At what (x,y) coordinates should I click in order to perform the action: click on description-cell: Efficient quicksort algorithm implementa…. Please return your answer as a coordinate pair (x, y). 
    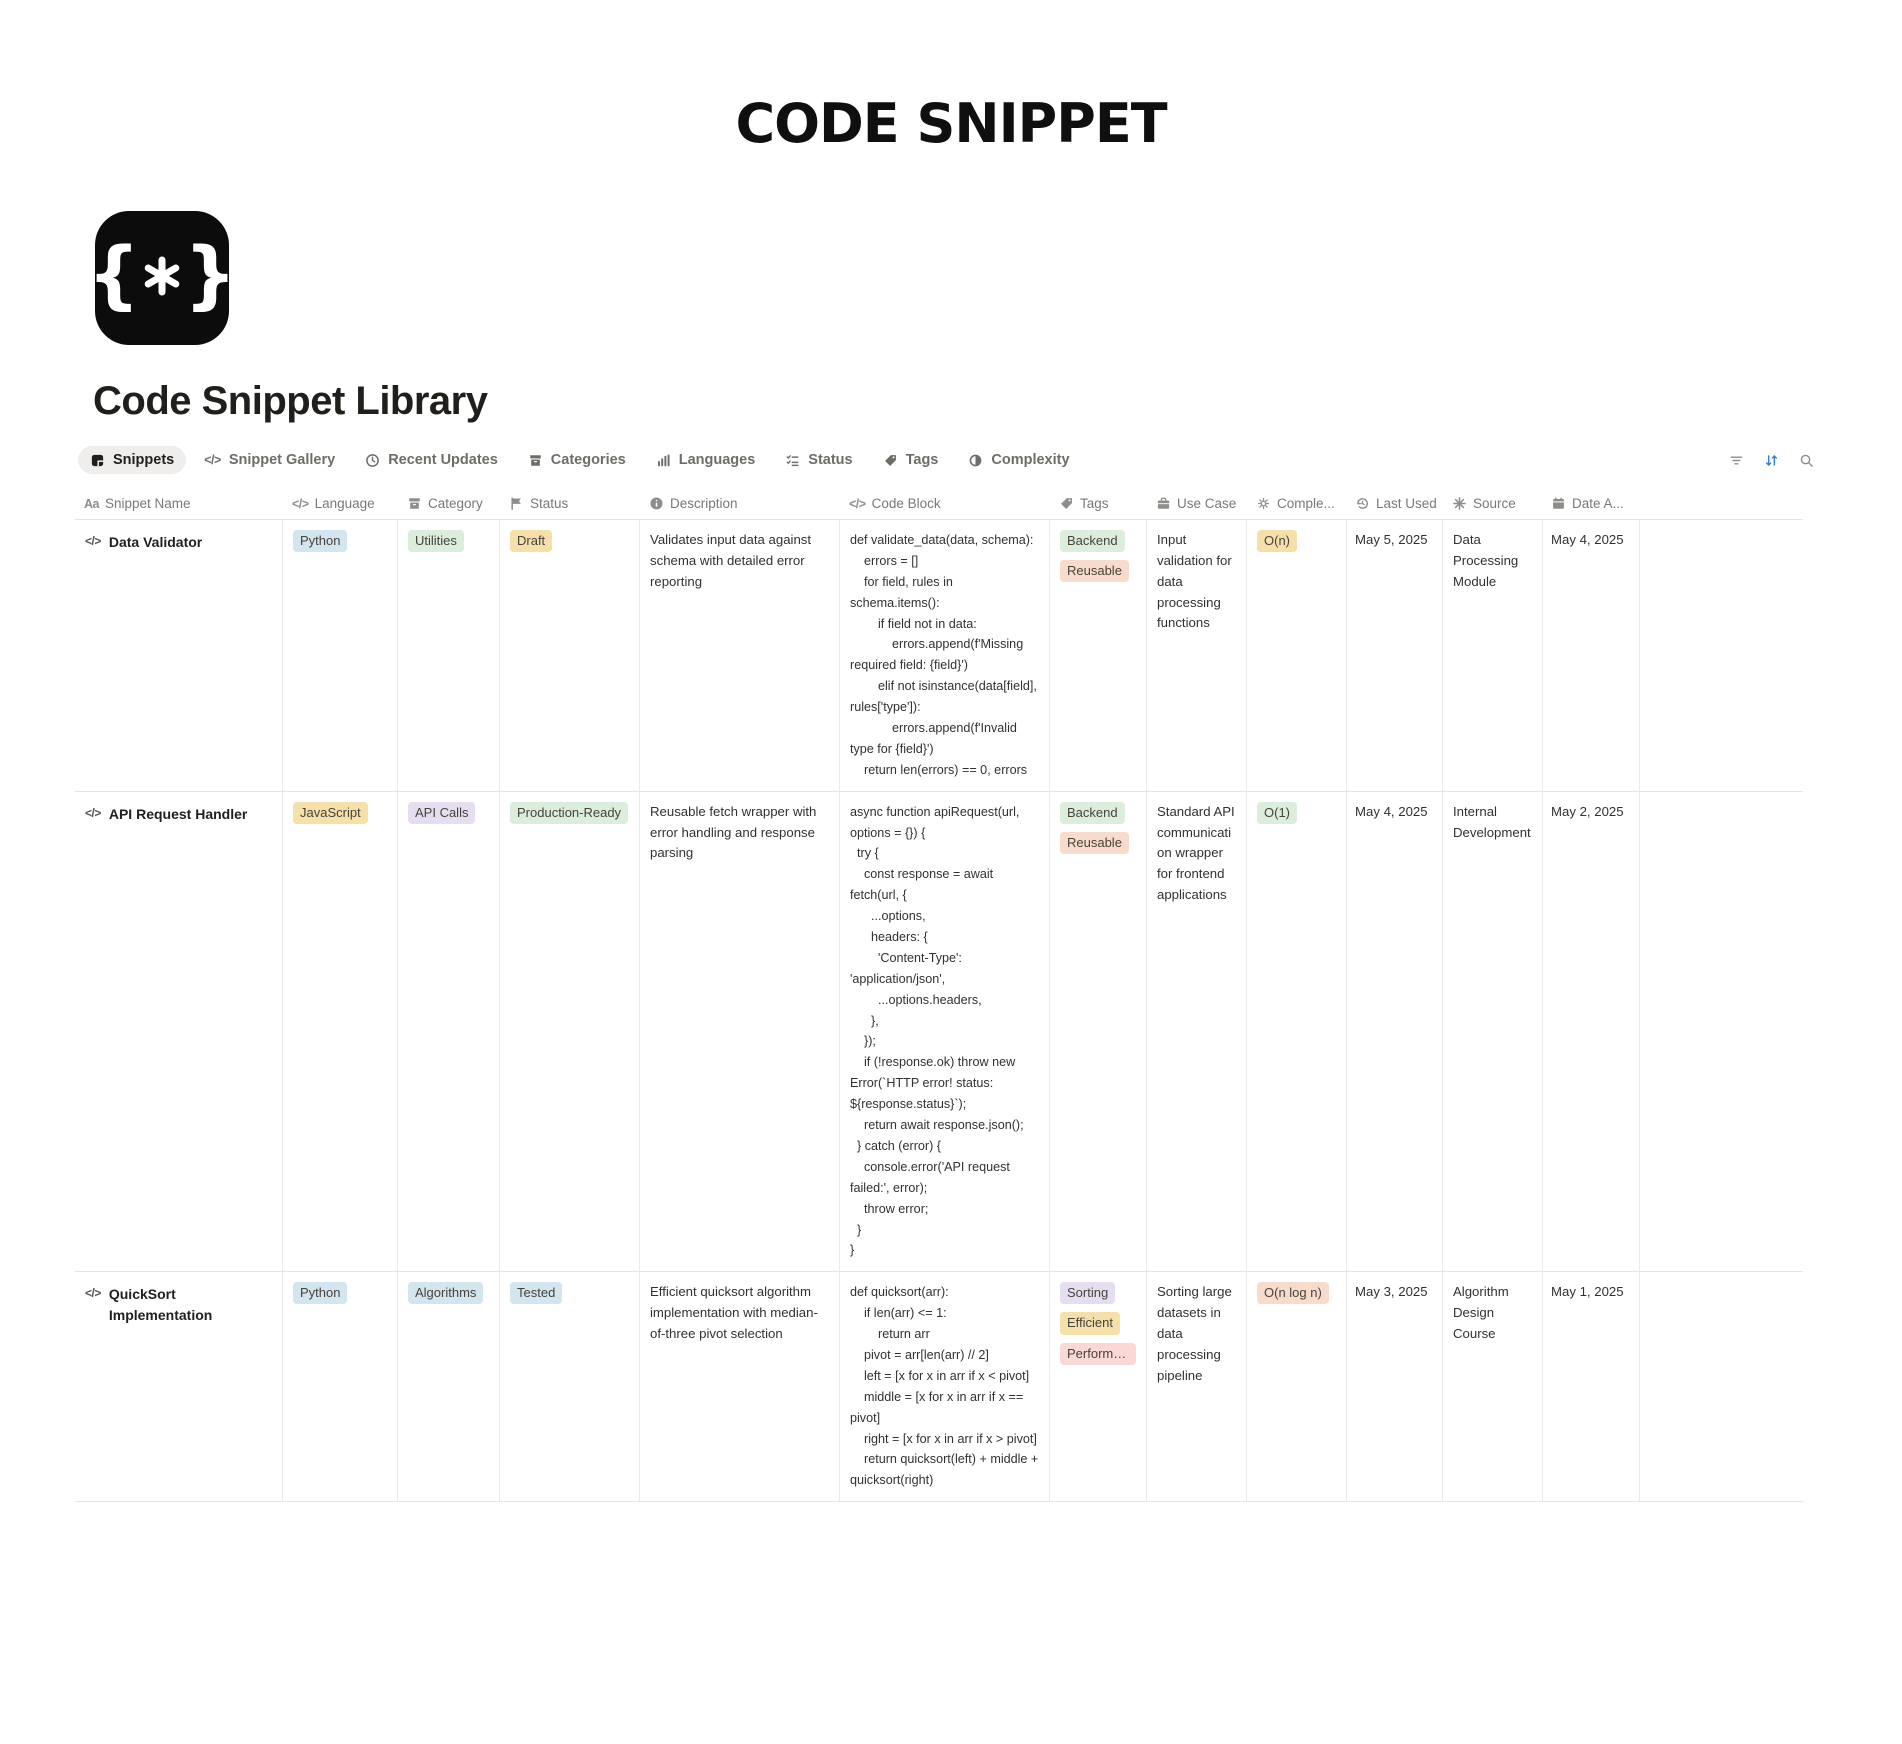
    Looking at the image, I should click on (740, 1387).